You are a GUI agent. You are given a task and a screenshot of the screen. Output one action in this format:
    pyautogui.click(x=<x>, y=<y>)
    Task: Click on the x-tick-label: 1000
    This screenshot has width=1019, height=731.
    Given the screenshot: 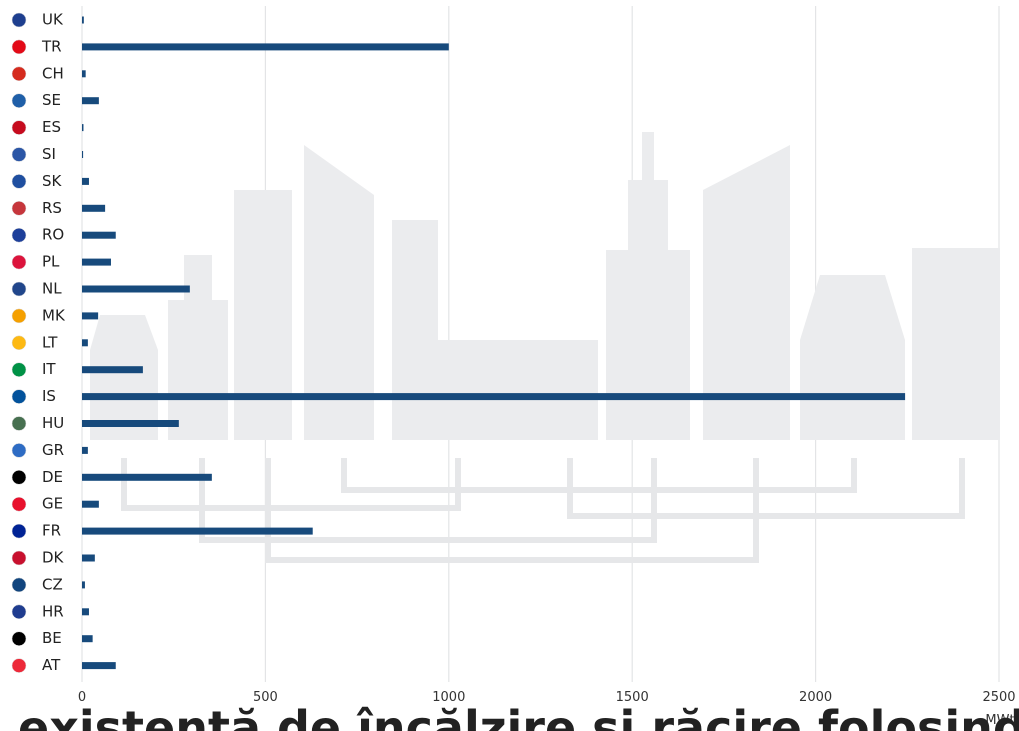 What is the action you would take?
    pyautogui.click(x=448, y=697)
    